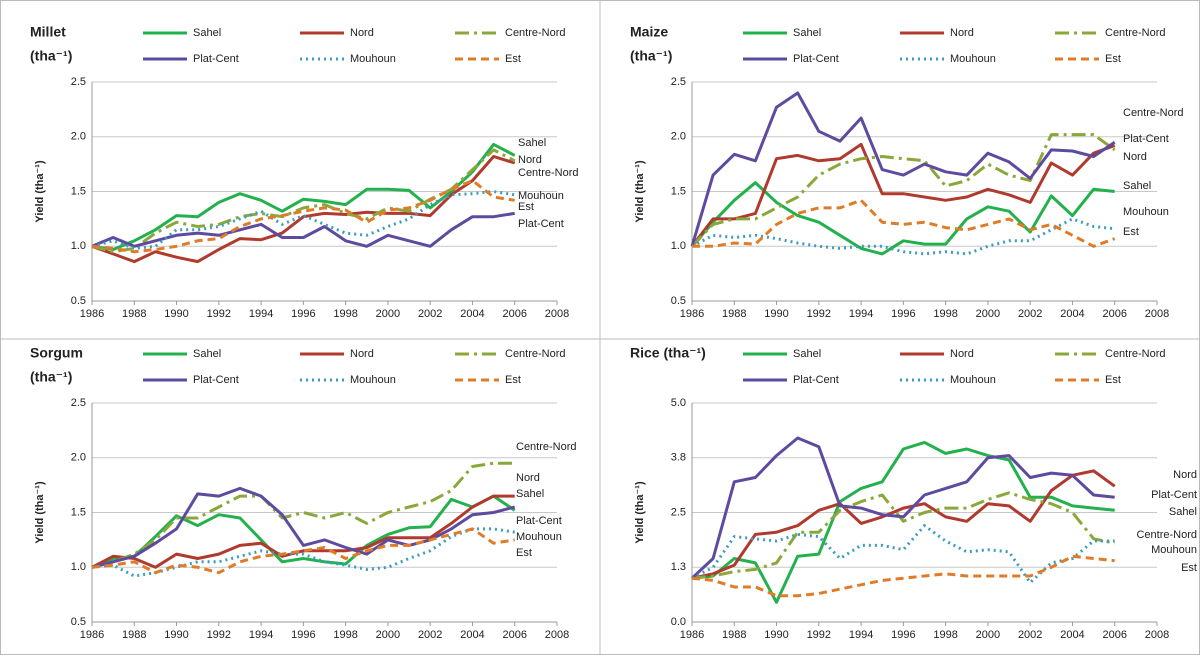 This screenshot has width=1200, height=655. Describe the element at coordinates (678, 403) in the screenshot. I see `y-tick-label: 5.0` at that location.